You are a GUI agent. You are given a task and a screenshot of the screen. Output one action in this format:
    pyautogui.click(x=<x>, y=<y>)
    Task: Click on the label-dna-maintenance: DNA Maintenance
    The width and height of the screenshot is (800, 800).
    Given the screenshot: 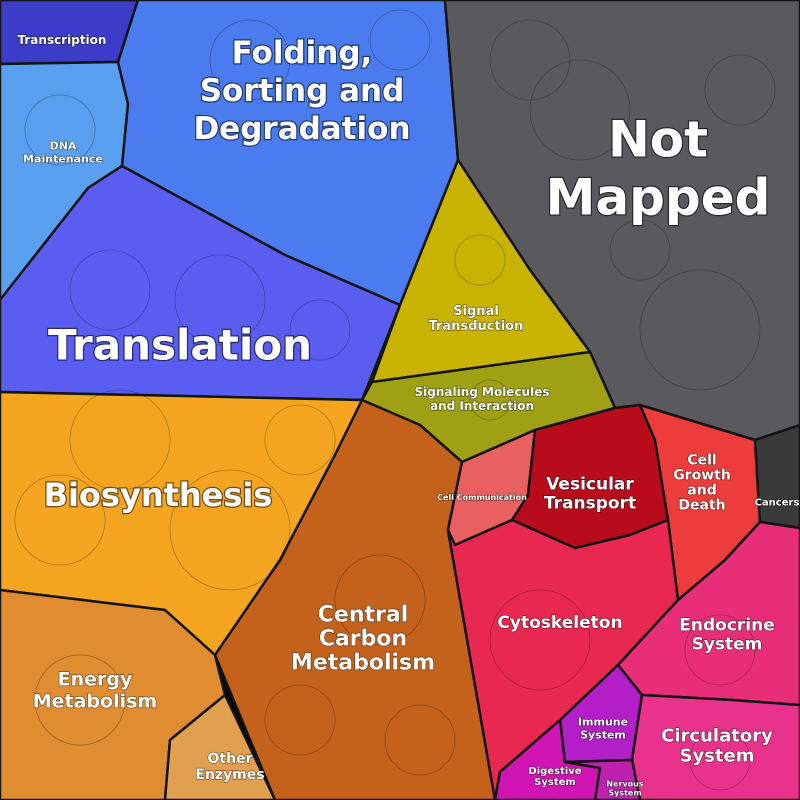 What is the action you would take?
    pyautogui.click(x=63, y=152)
    